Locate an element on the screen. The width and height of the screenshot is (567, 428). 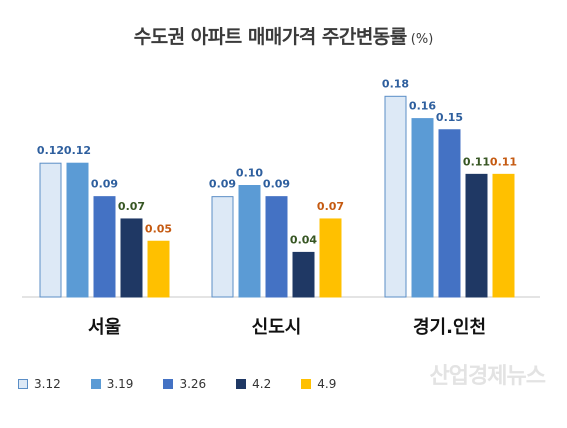
legend-label: 3.12 is located at coordinates (47, 384).